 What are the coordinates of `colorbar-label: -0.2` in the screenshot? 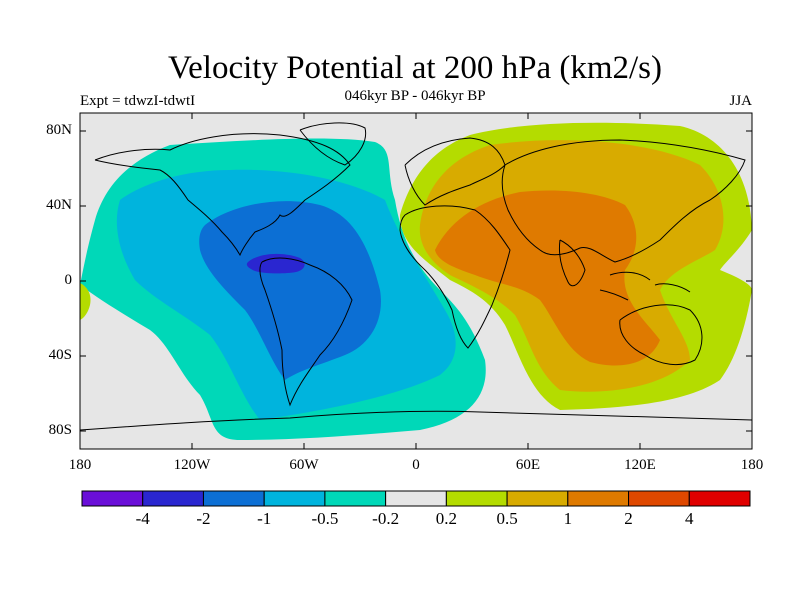 It's located at (386, 518).